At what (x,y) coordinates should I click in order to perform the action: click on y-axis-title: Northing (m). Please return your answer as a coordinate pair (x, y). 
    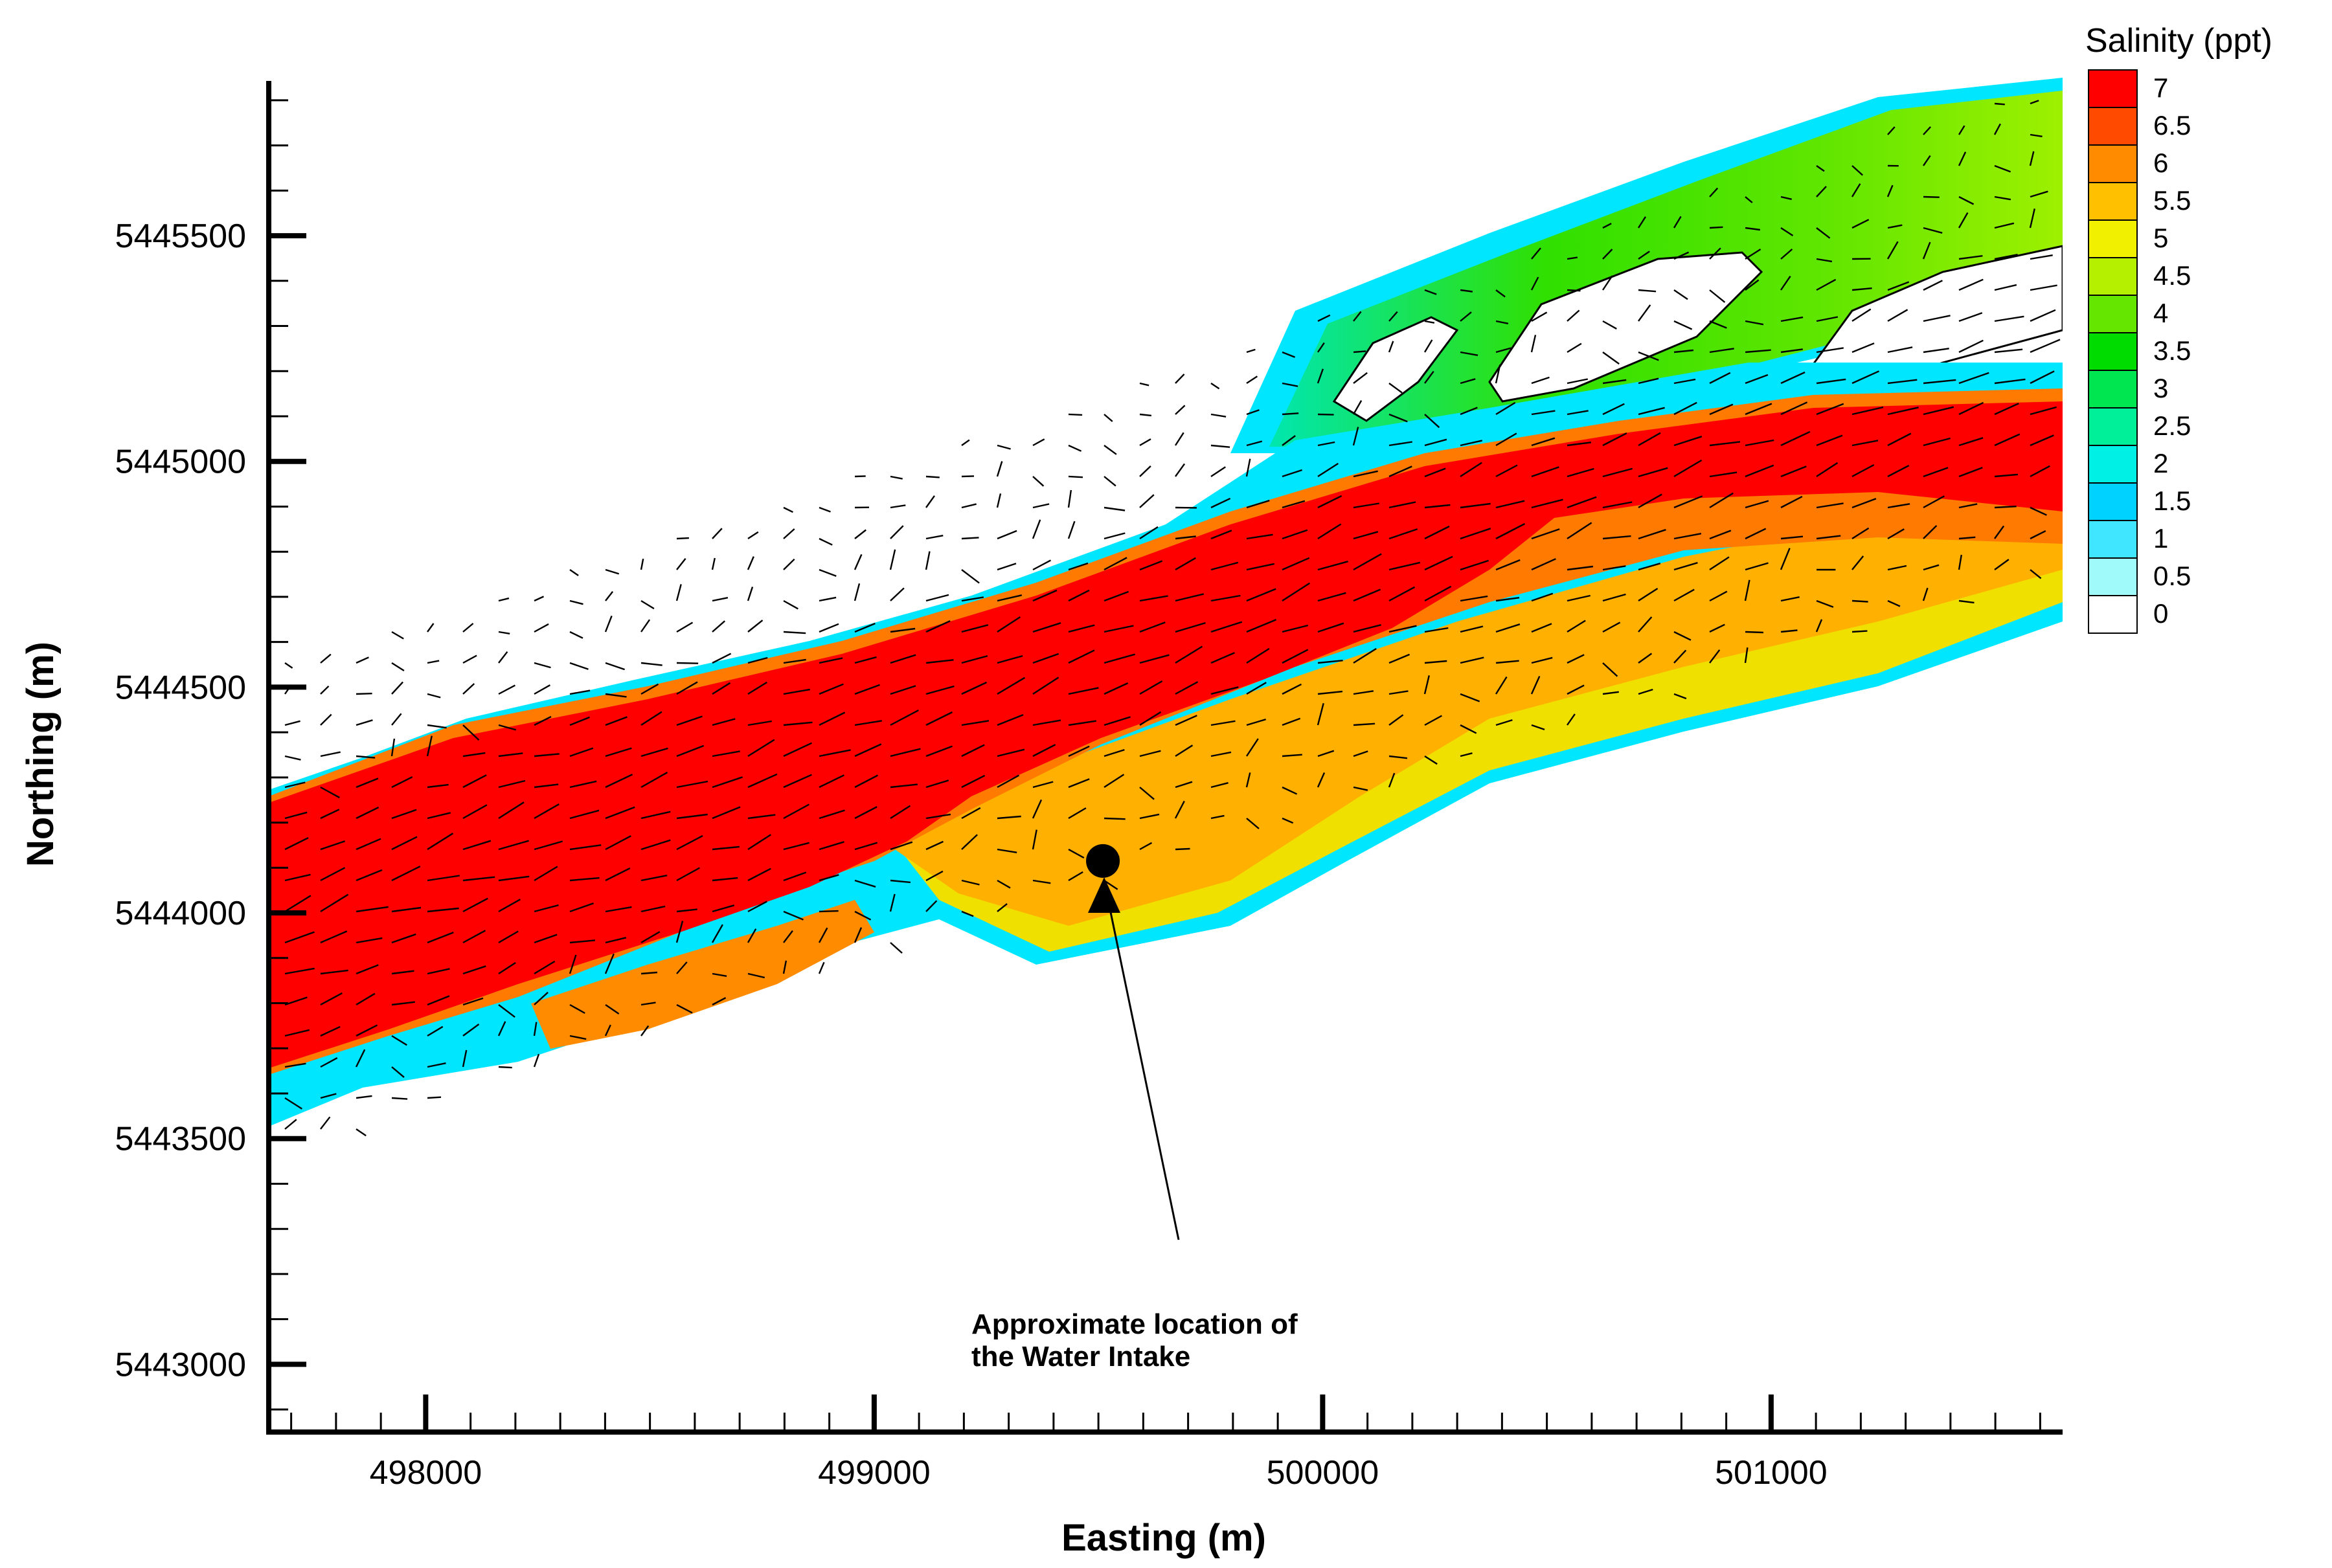
    Looking at the image, I should click on (40, 754).